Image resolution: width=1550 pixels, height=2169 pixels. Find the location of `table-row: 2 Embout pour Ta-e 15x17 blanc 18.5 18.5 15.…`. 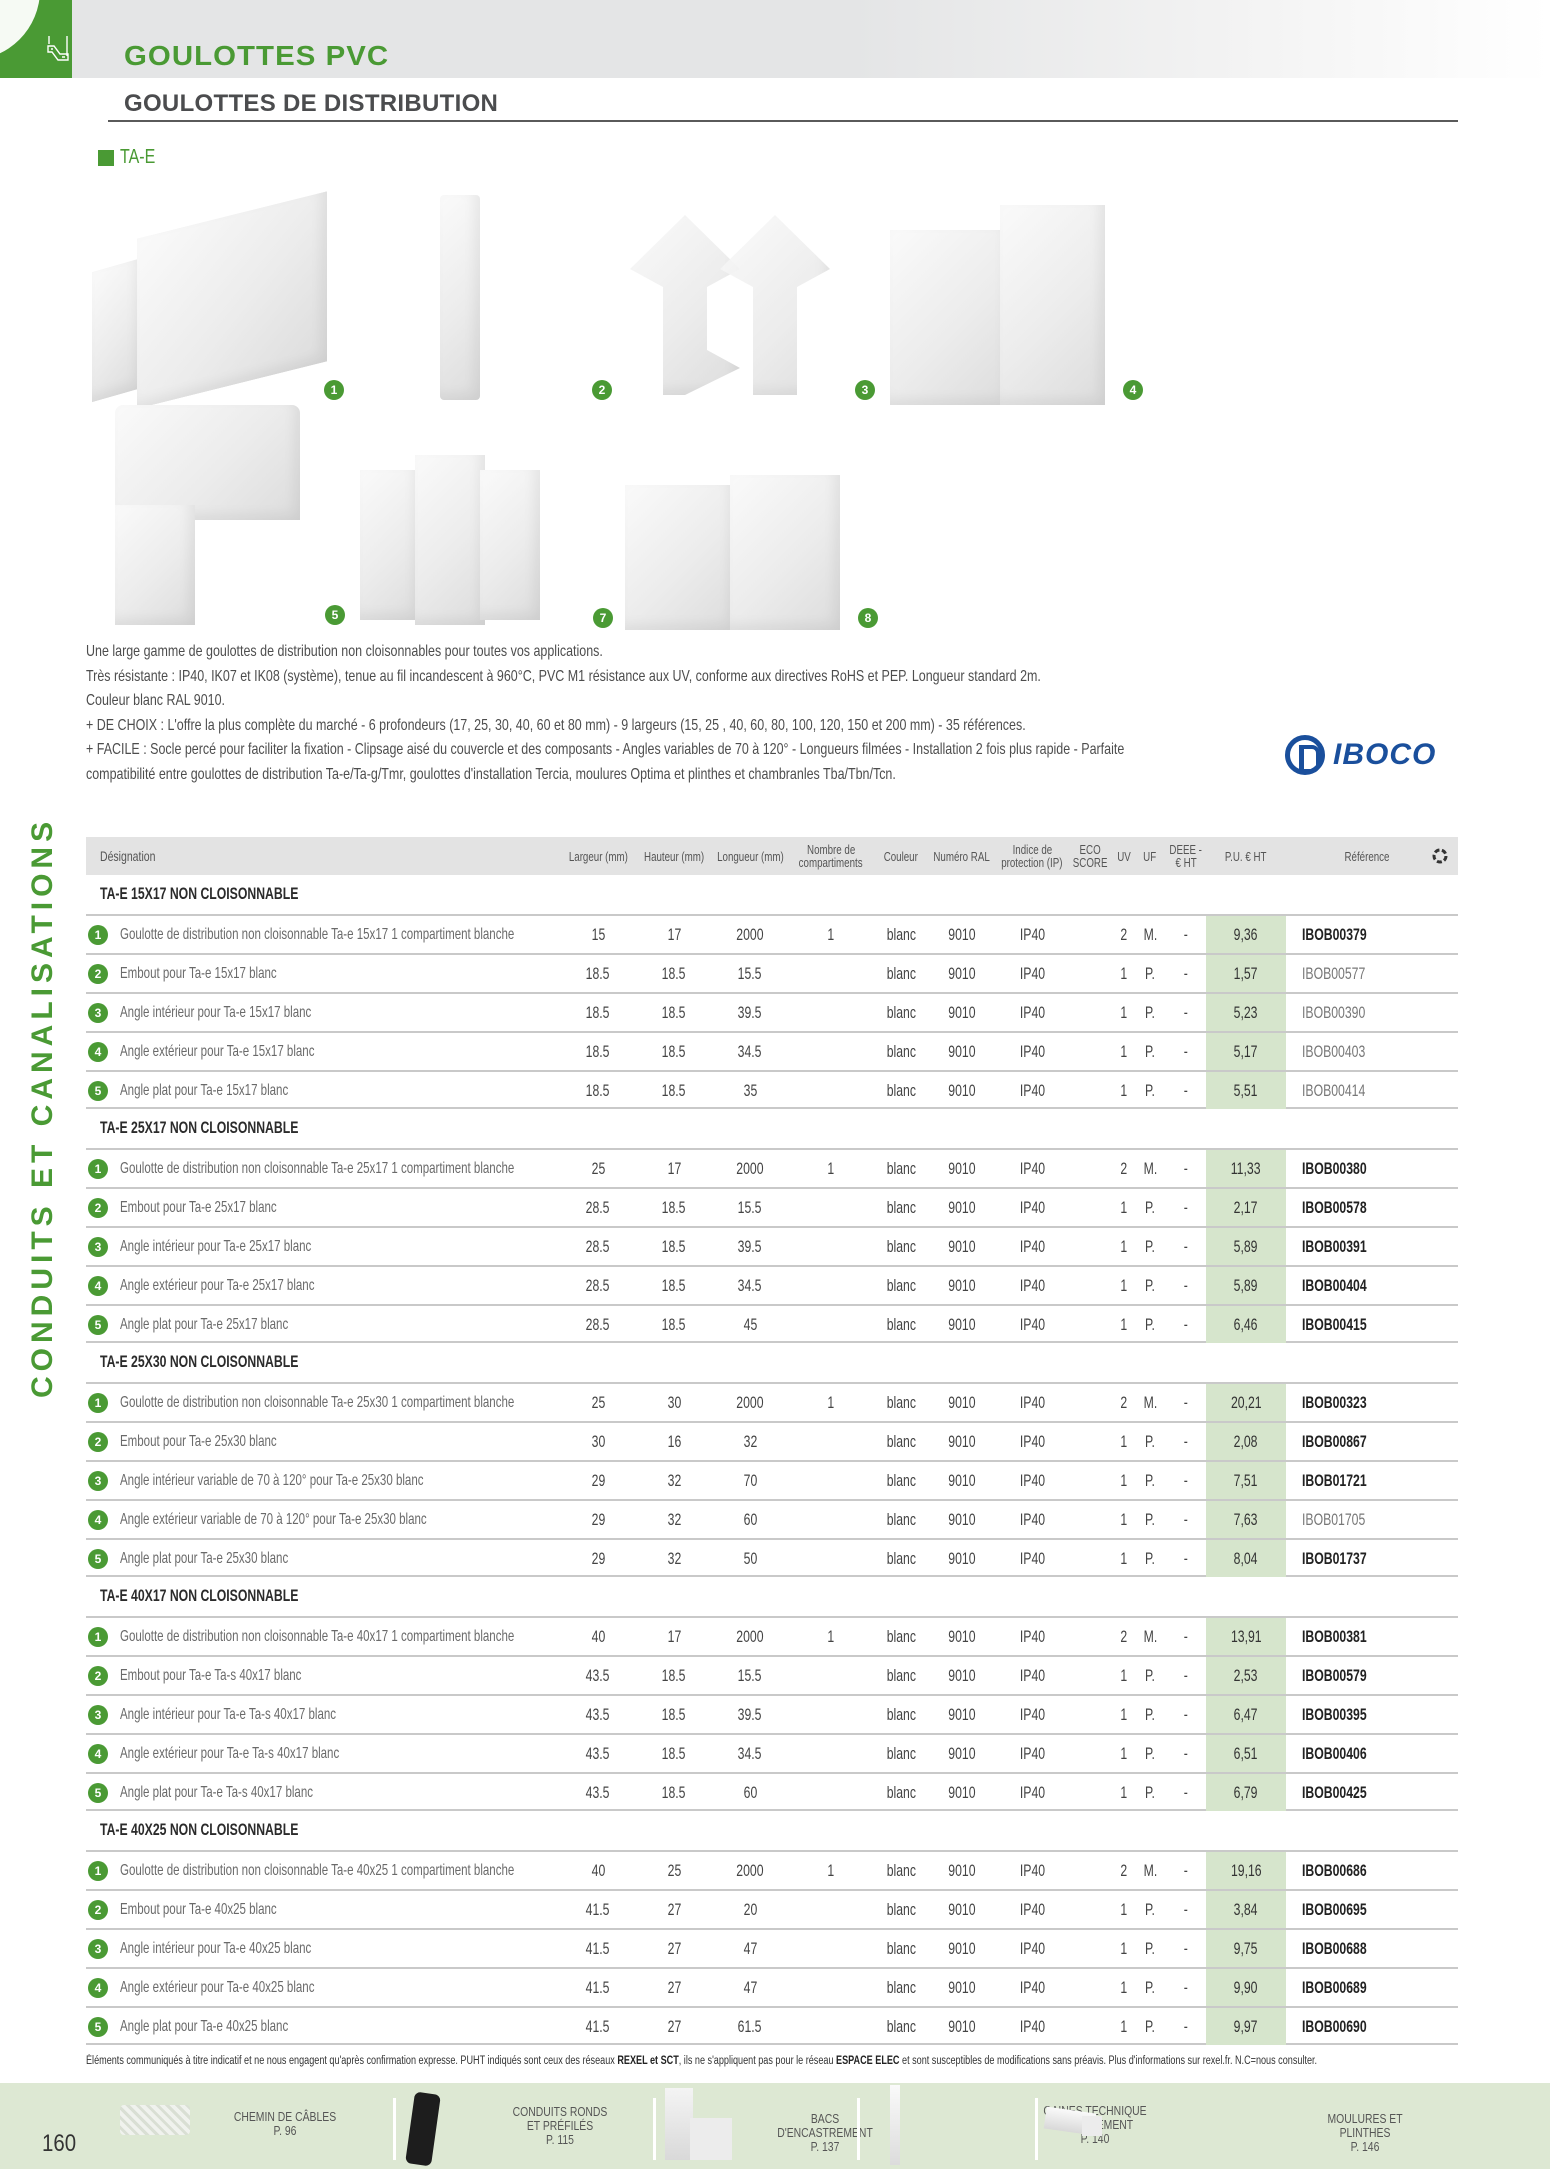

table-row: 2 Embout pour Ta-e 15x17 blanc 18.5 18.5 15.… is located at coordinates (772, 972).